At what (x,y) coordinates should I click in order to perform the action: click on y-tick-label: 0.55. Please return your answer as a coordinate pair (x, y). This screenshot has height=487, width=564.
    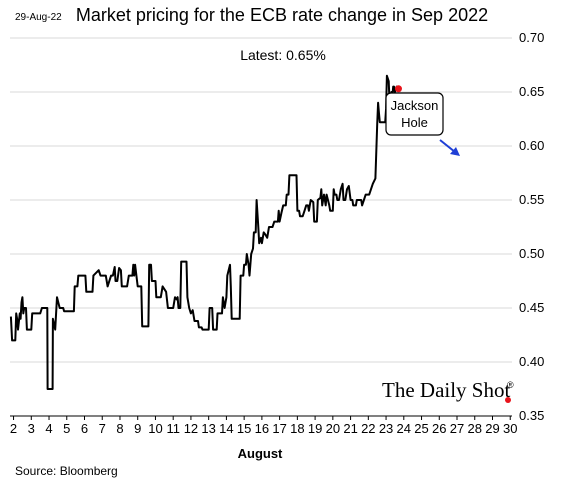
    Looking at the image, I should click on (531, 199).